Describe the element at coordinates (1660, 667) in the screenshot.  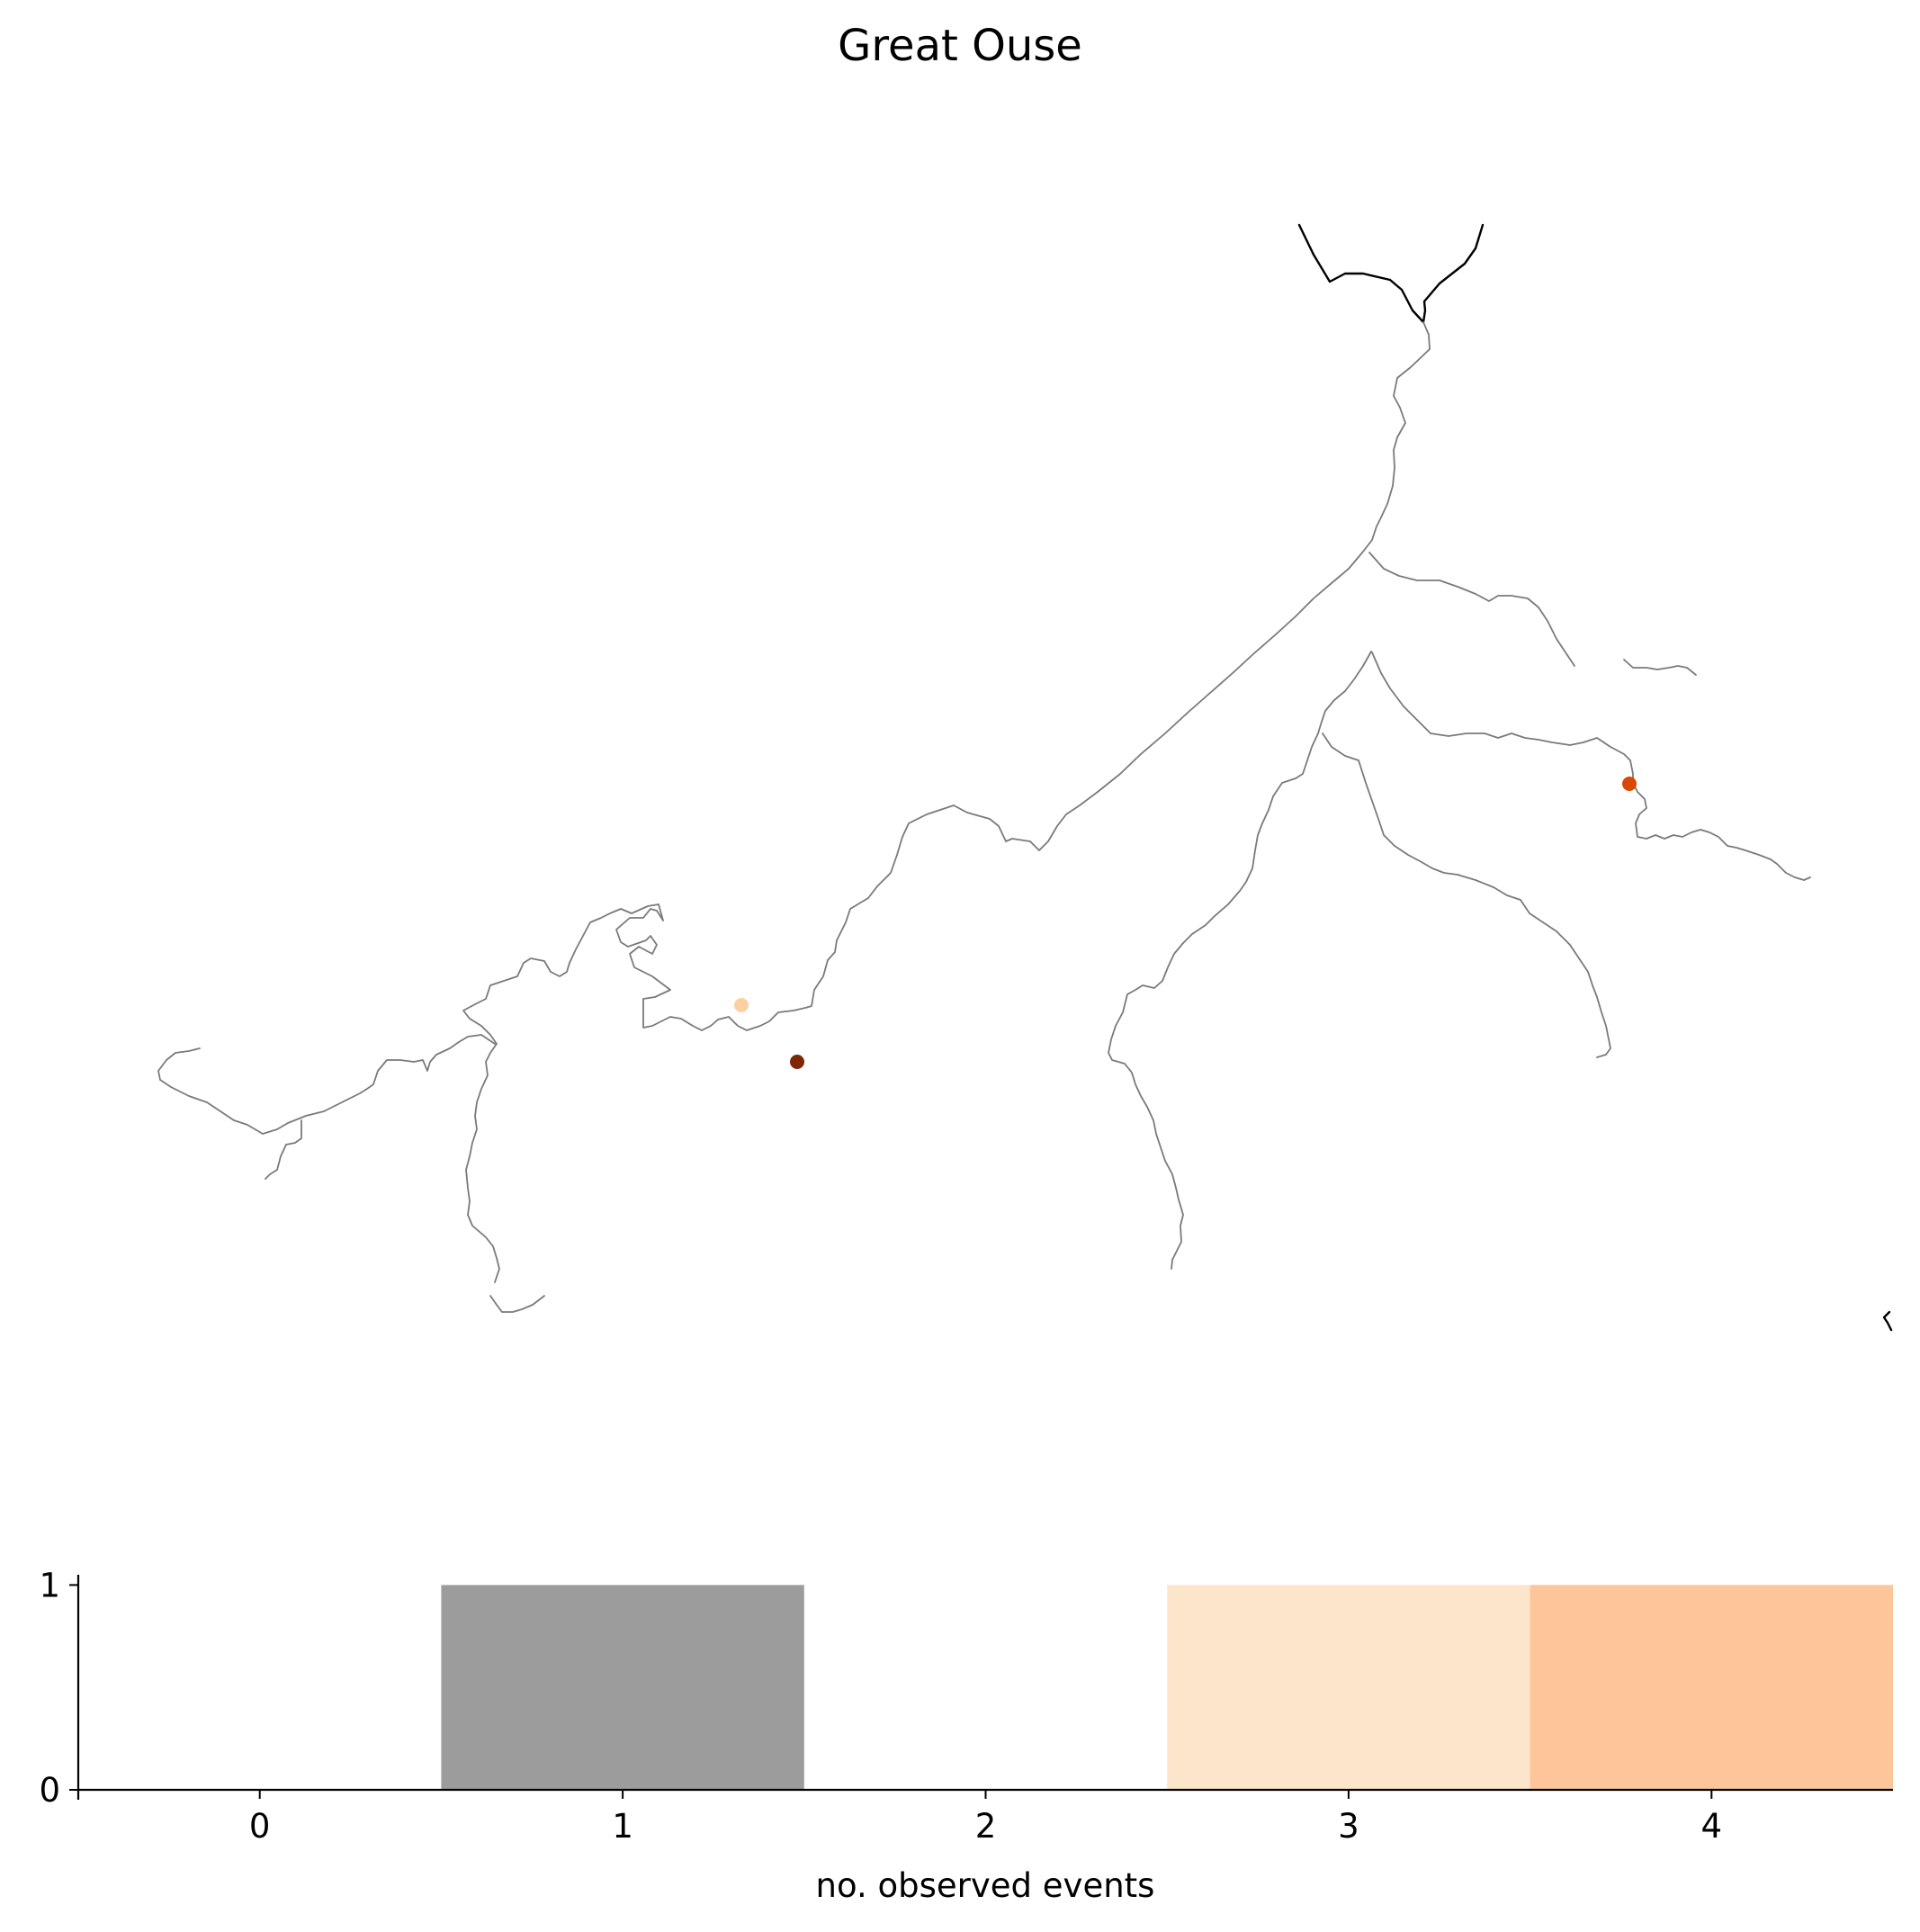
I see `river-cam-spur` at that location.